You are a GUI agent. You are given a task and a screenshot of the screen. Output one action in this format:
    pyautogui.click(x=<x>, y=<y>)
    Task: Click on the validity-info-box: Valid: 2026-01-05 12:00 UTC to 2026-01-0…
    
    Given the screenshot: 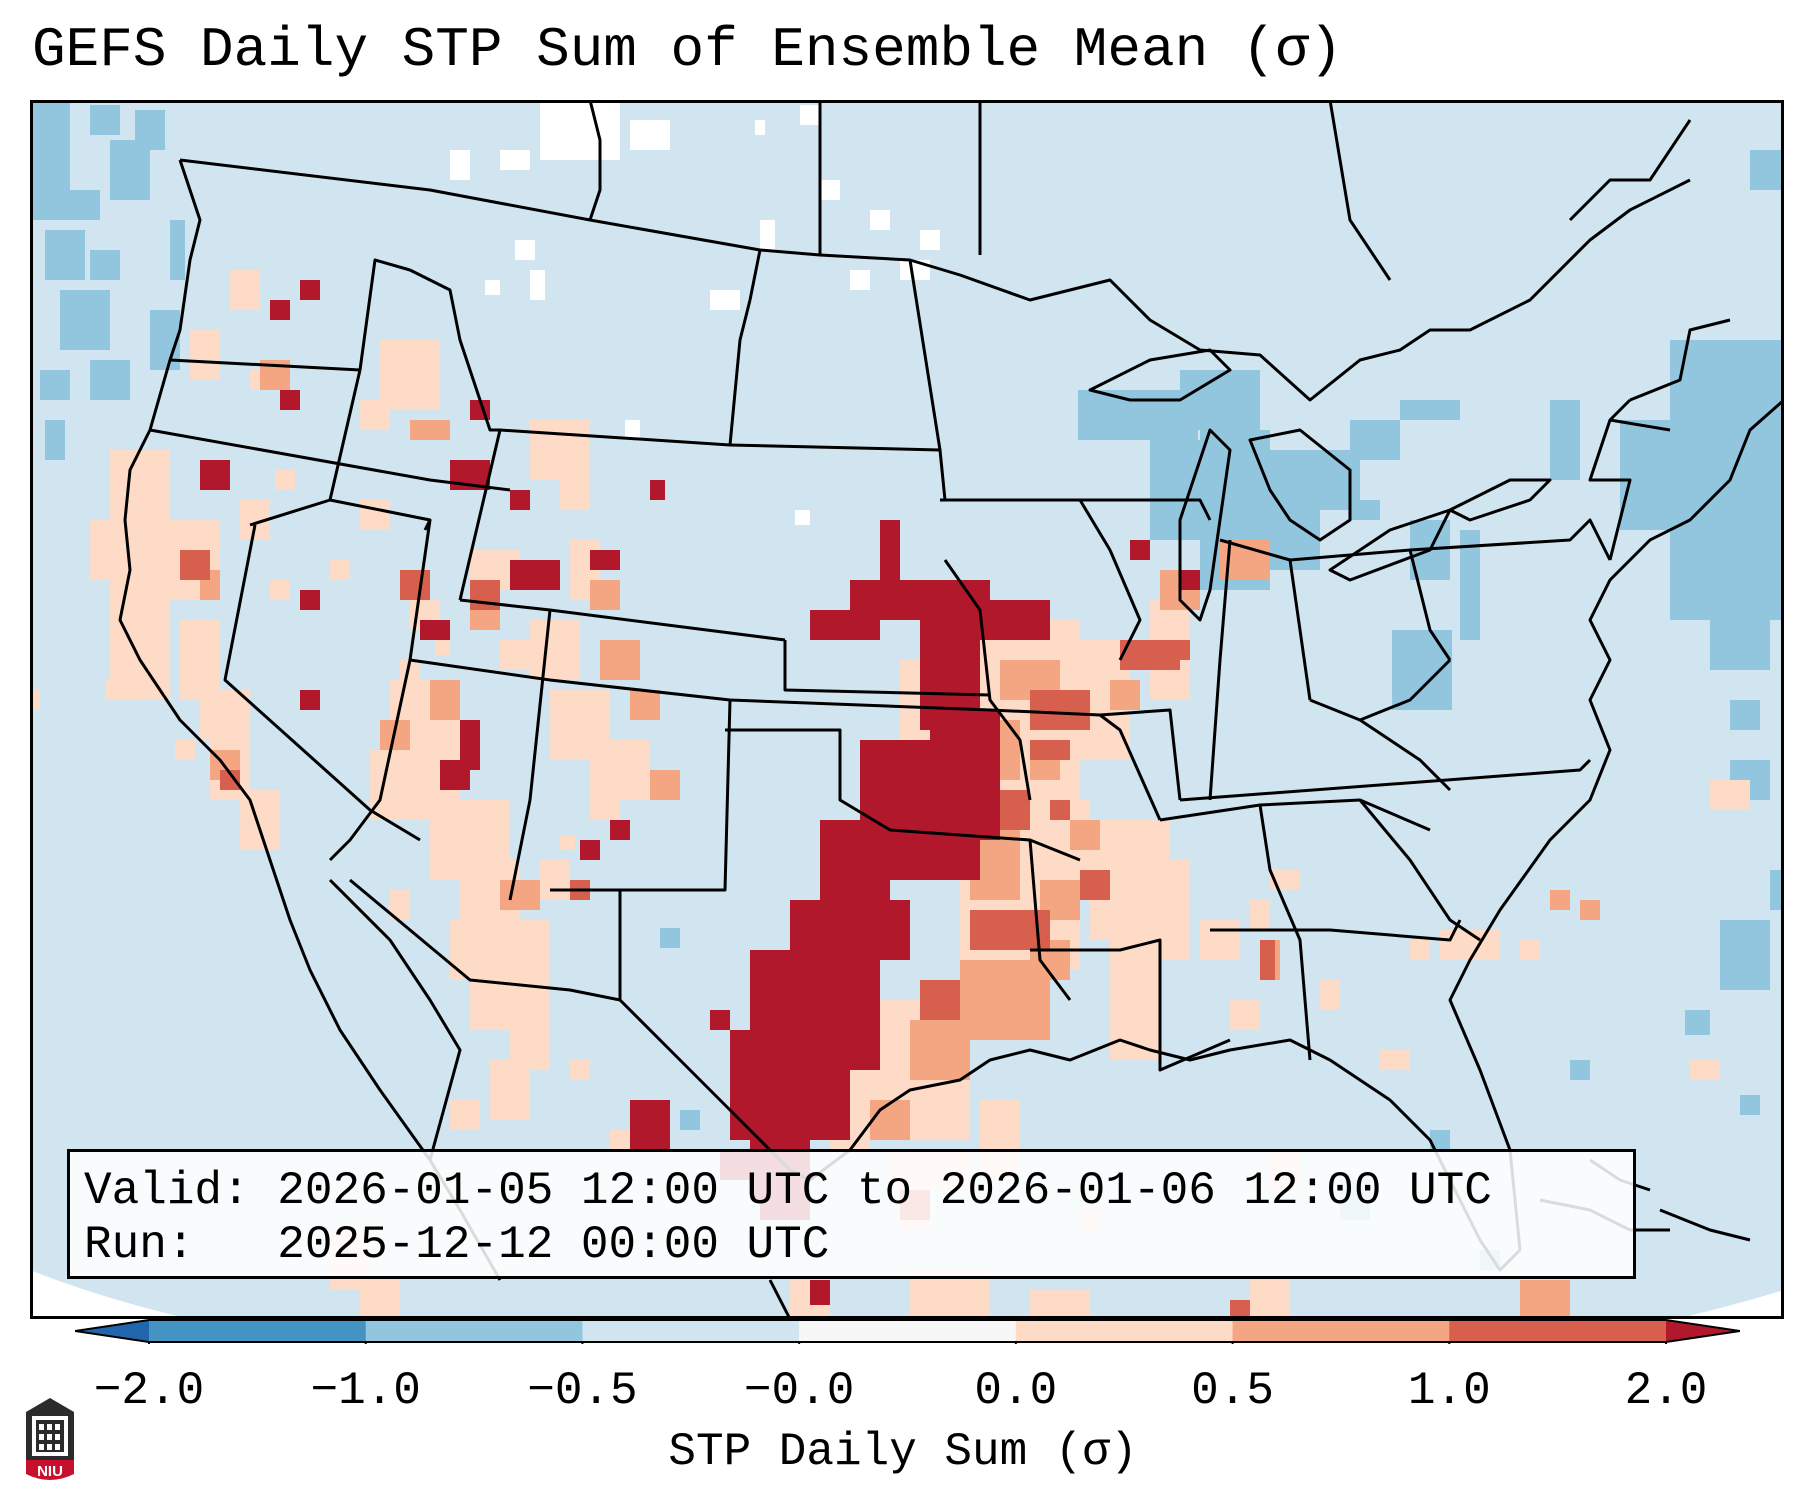 What is the action you would take?
    pyautogui.click(x=851, y=1214)
    